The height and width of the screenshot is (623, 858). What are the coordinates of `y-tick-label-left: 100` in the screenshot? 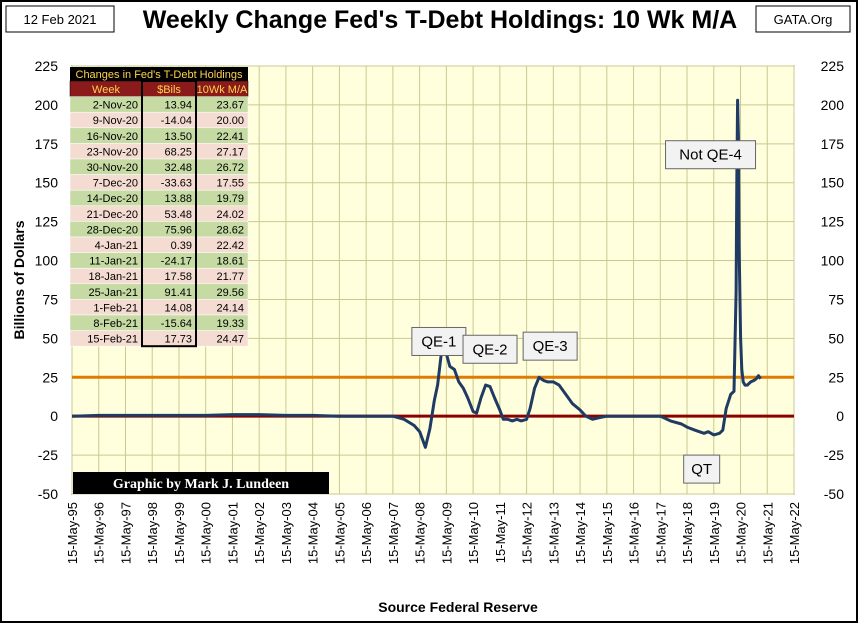 It's located at (47, 261).